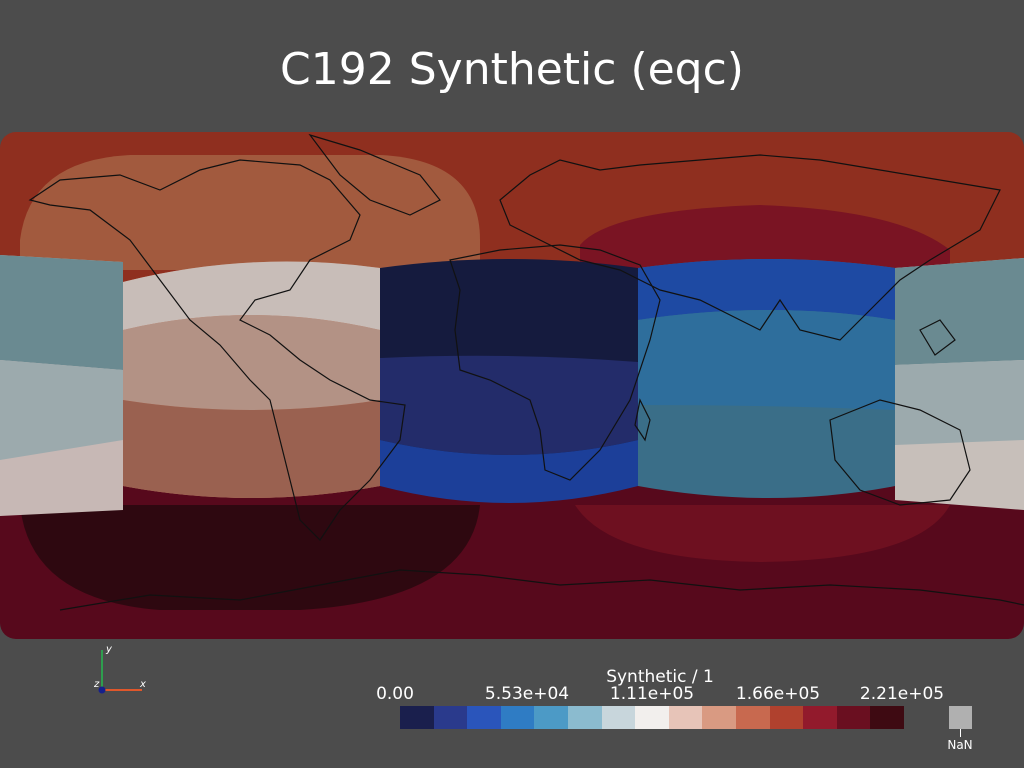  What do you see at coordinates (250, 212) in the screenshot?
I see `north-cap-americas` at bounding box center [250, 212].